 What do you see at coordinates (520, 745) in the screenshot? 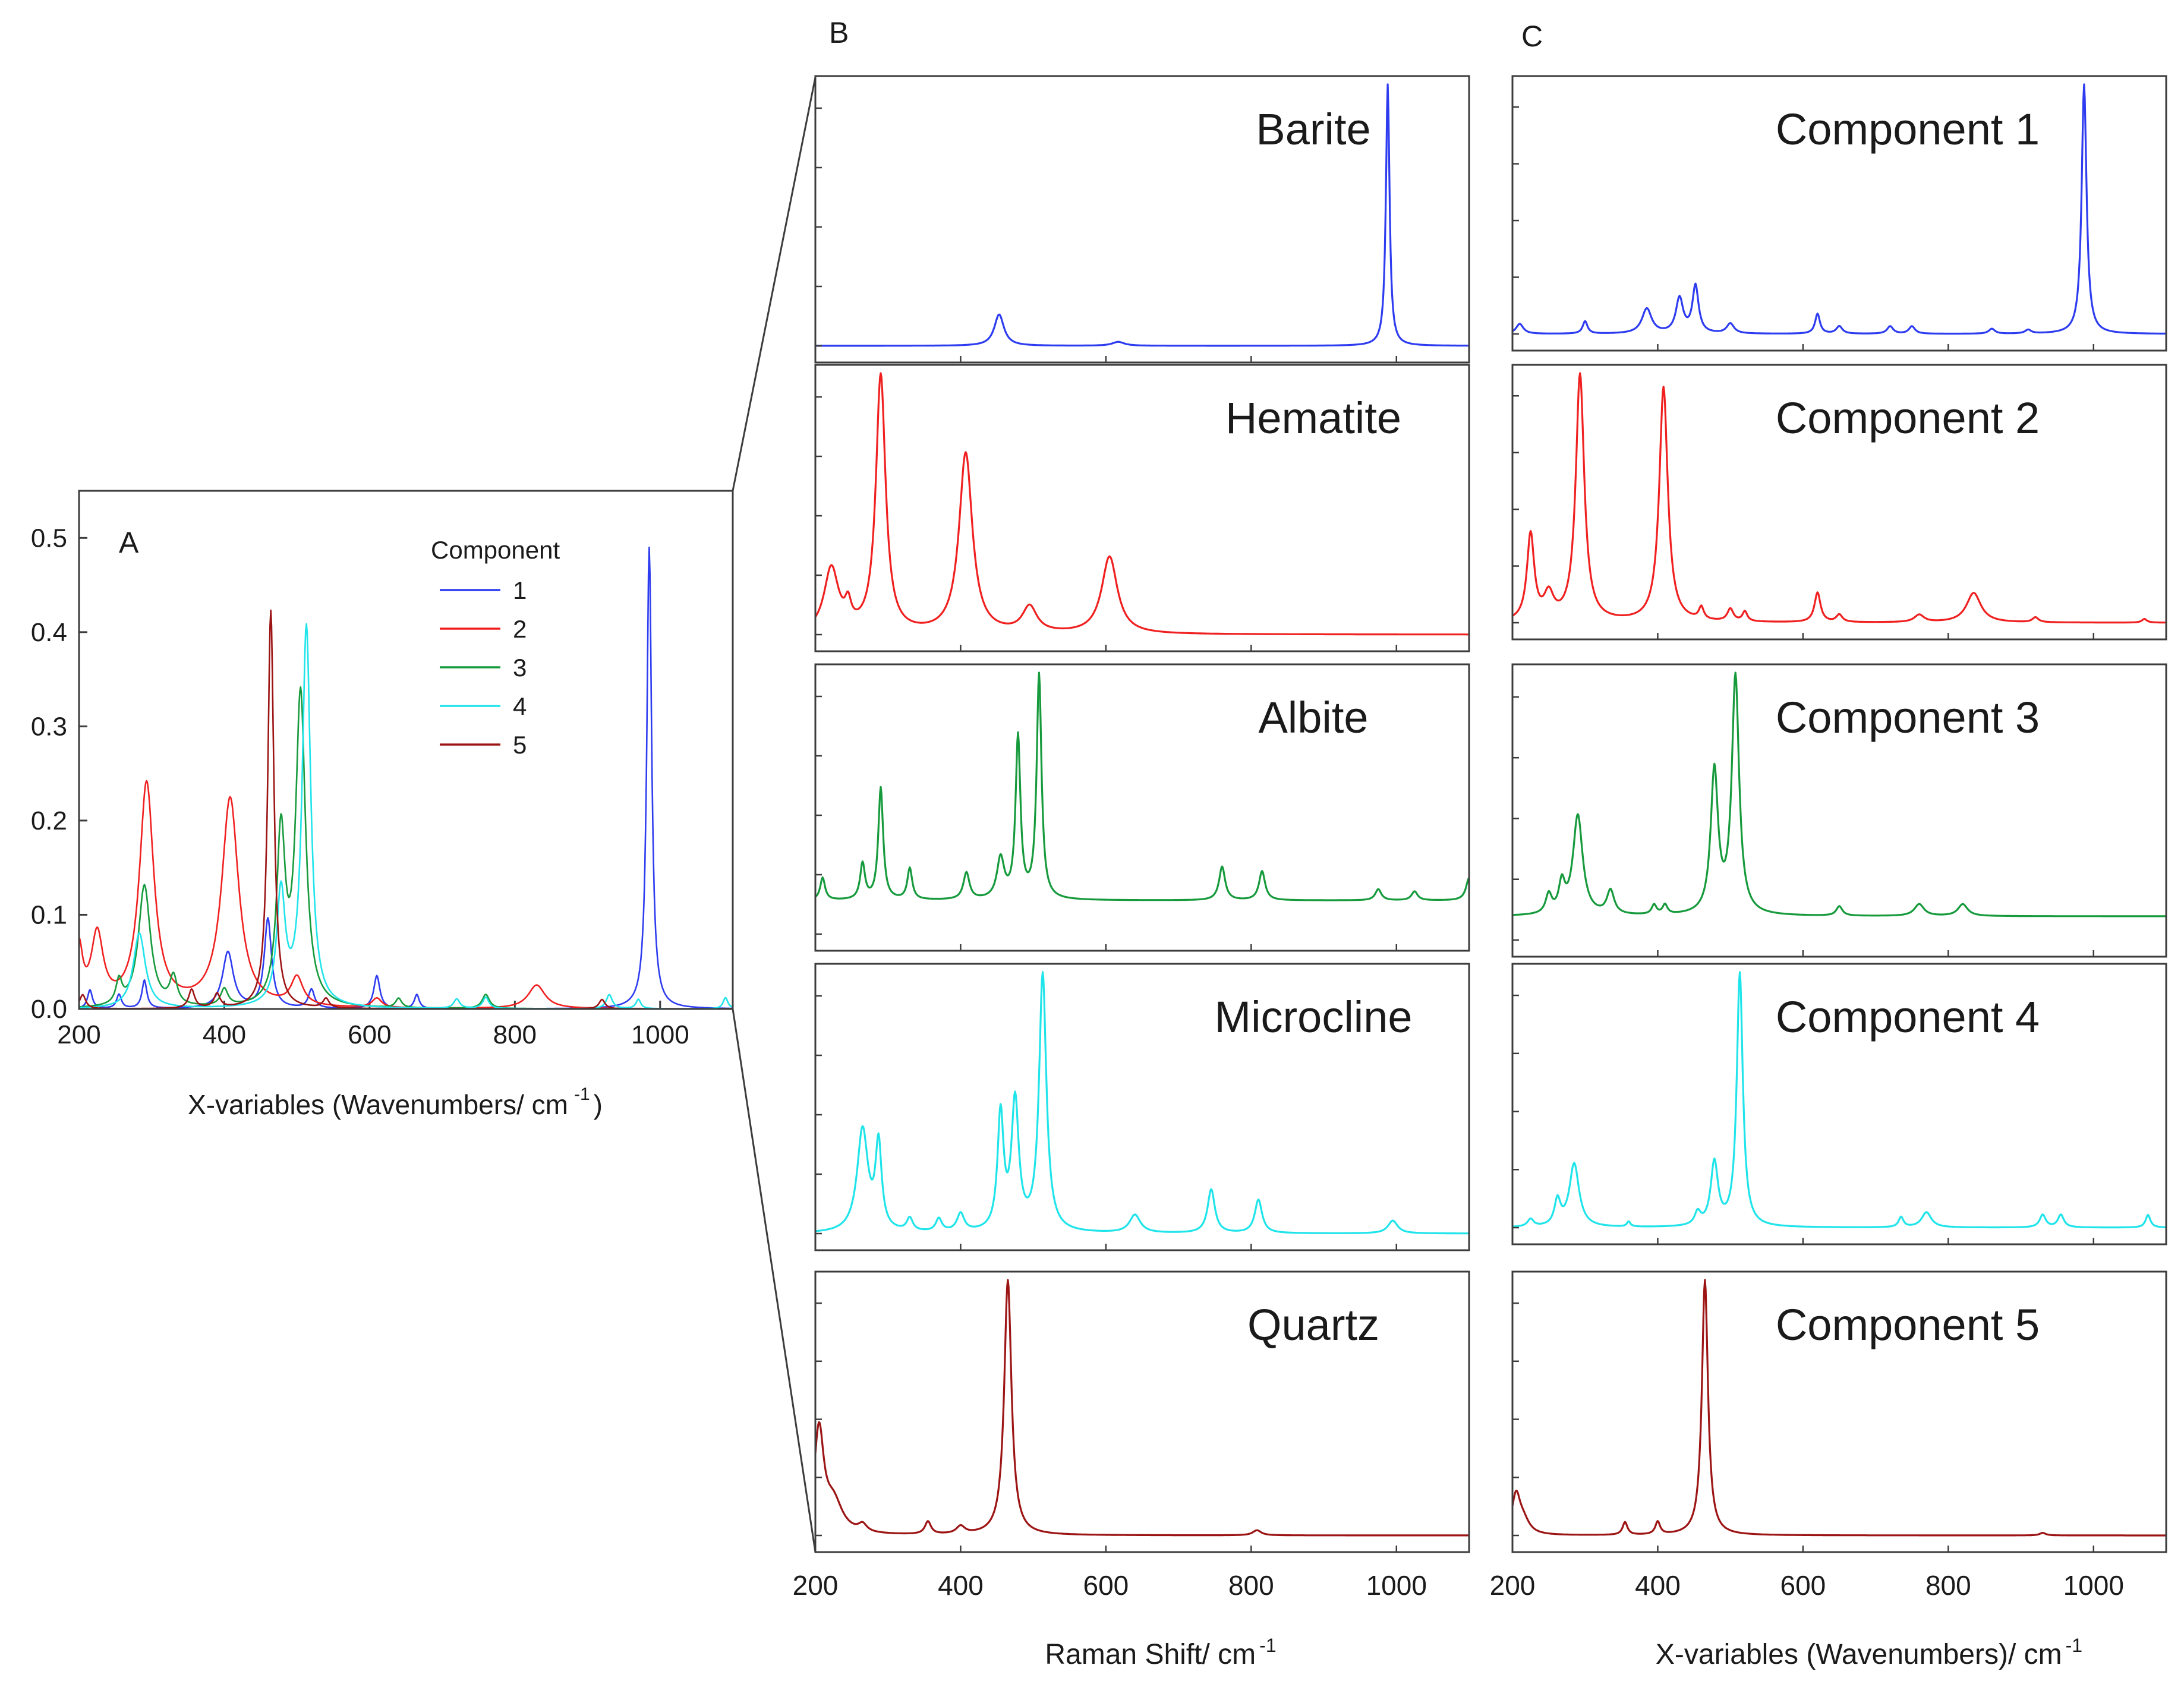
I see `legend-entry-5: 5` at bounding box center [520, 745].